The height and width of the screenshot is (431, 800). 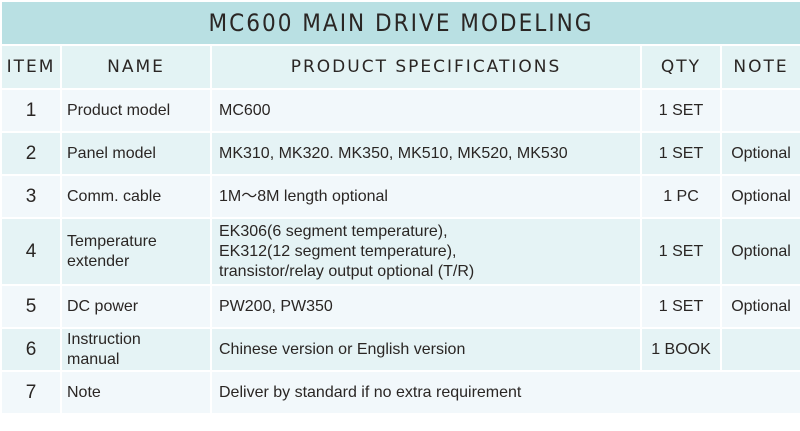 What do you see at coordinates (681, 349) in the screenshot?
I see `qty-cell: 1 BOOK` at bounding box center [681, 349].